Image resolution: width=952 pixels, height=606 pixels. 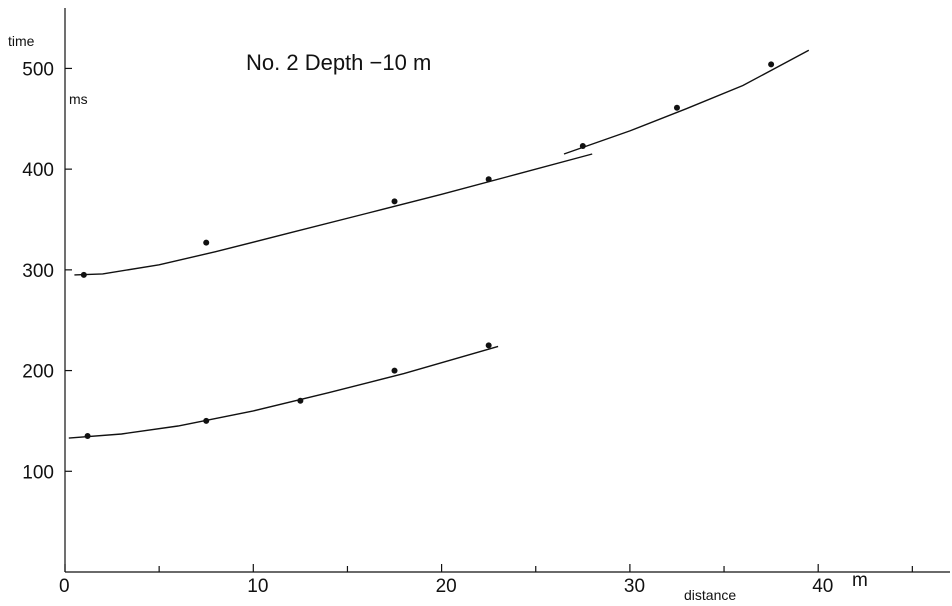 What do you see at coordinates (38, 69) in the screenshot?
I see `y-tick-label: 500` at bounding box center [38, 69].